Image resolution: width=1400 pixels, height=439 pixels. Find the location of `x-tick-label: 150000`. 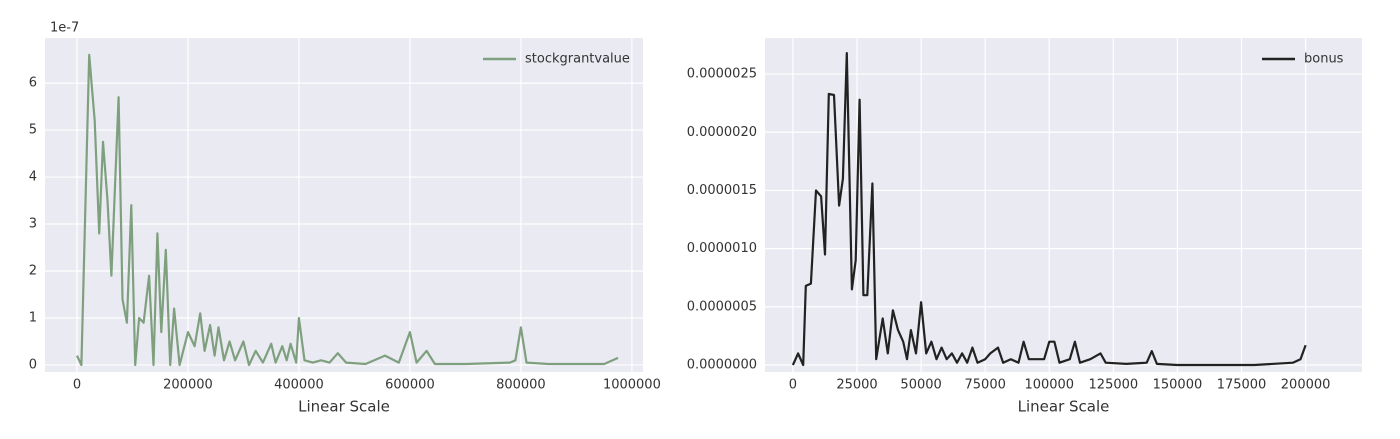

x-tick-label: 150000 is located at coordinates (1178, 385).